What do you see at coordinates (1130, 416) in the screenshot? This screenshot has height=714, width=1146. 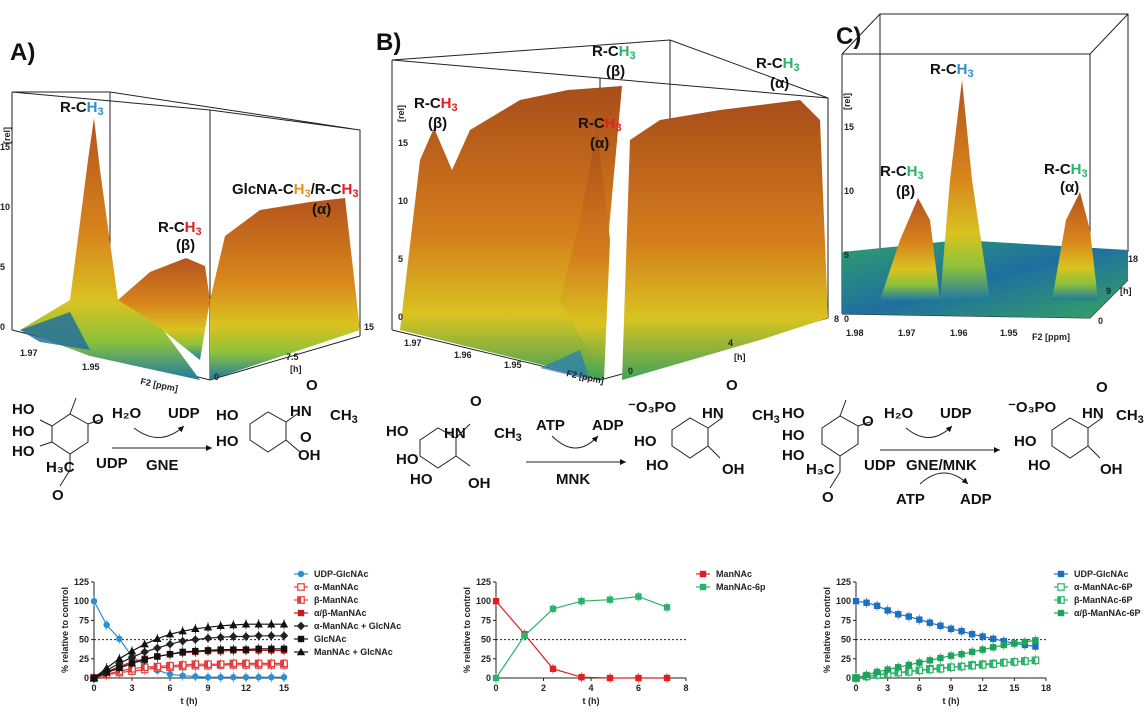 I see `r3-ch3: CH3` at bounding box center [1130, 416].